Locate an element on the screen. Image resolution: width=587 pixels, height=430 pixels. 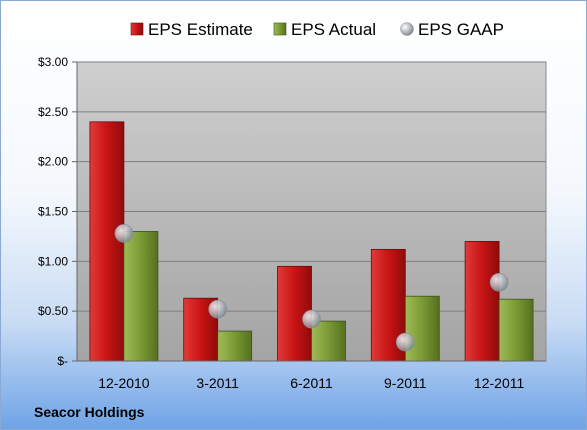
legend: EPS Estimate EPS Actual EPS GAAP is located at coordinates (317, 29).